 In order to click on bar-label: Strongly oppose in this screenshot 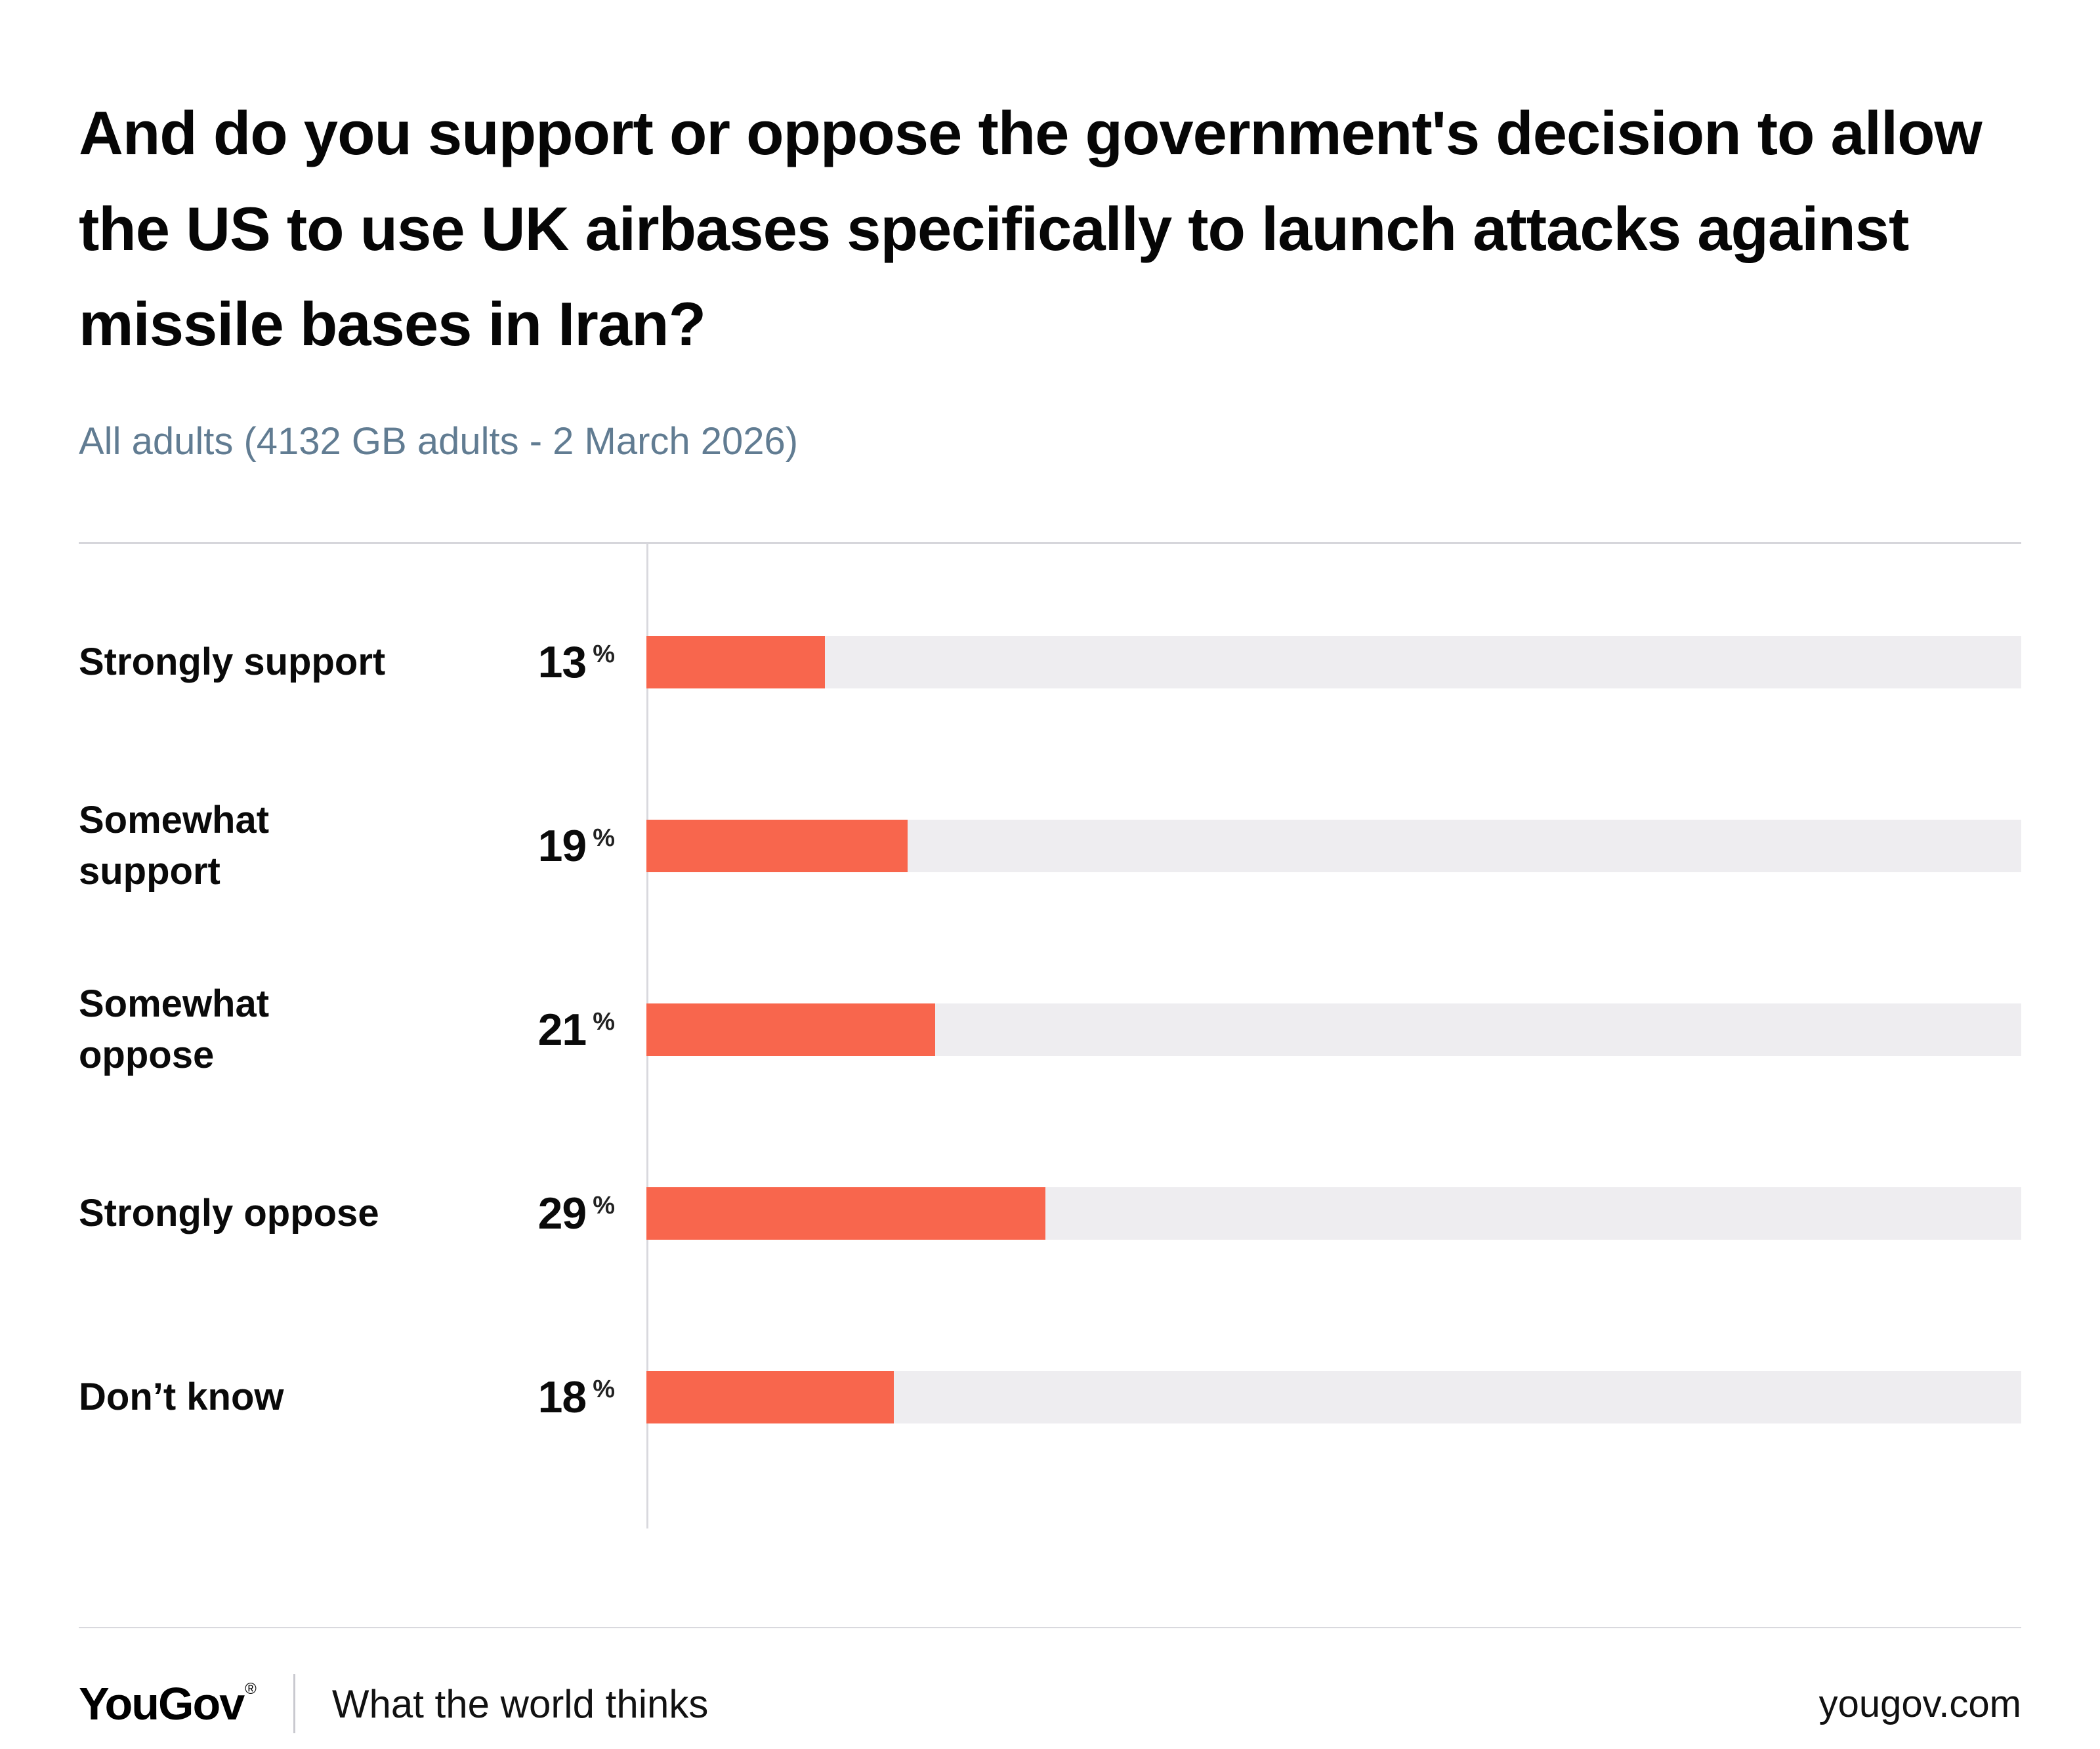, I will do `click(229, 1212)`.